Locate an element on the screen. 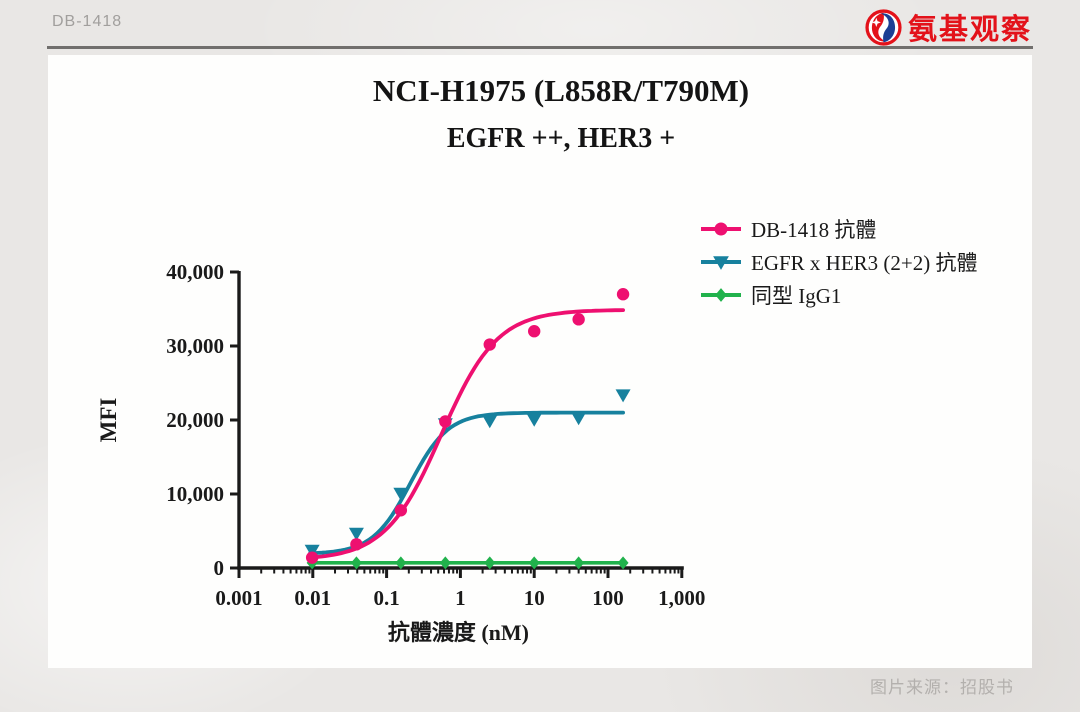  source-caption: 图片来源：招股书 is located at coordinates (942, 687).